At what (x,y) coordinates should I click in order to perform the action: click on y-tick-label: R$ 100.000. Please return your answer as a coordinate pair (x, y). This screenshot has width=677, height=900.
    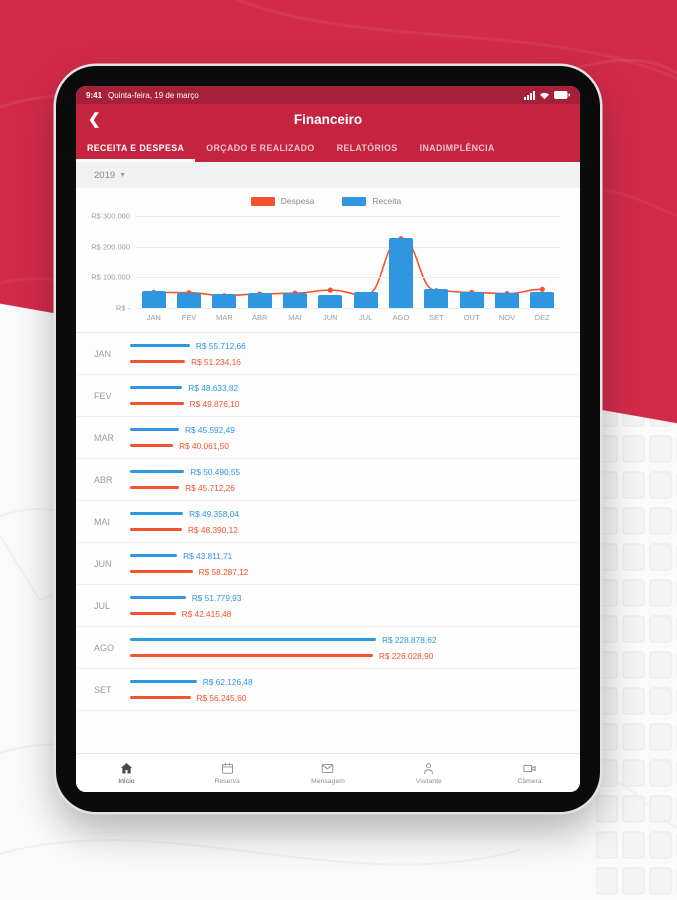
    Looking at the image, I should click on (110, 277).